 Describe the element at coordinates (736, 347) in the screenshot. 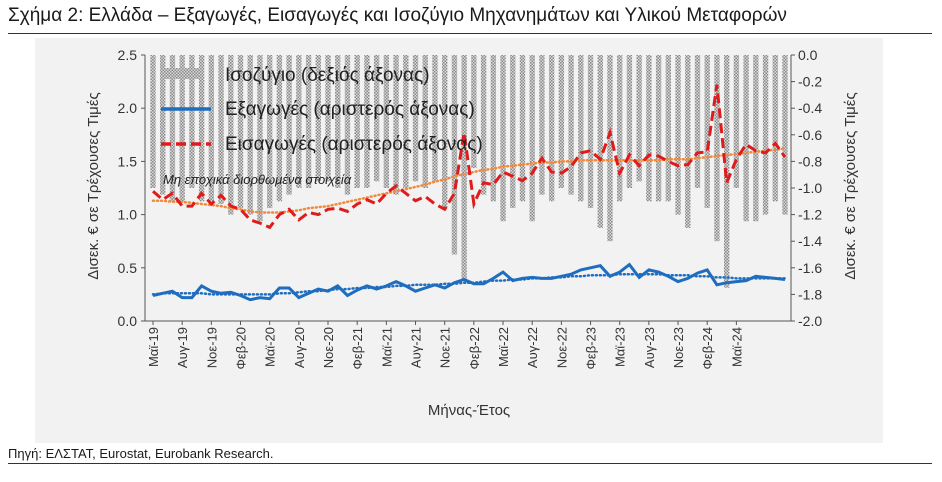

I see `x-tick-label: Μαϊ-24` at that location.